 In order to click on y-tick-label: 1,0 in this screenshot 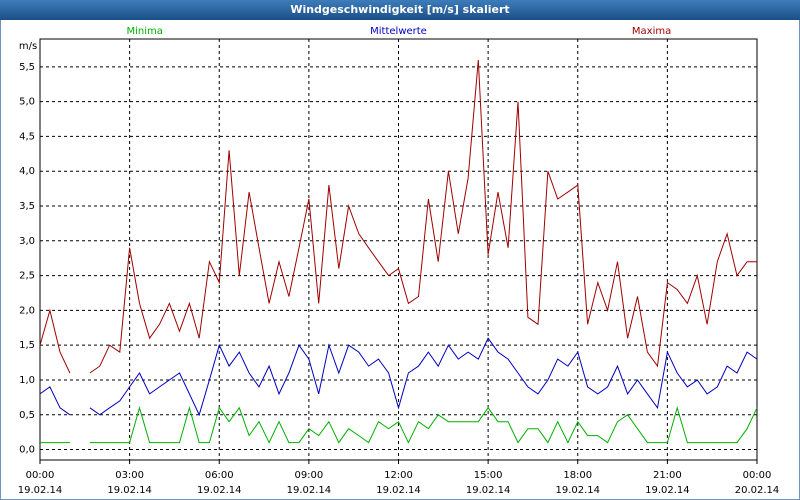, I will do `click(27, 380)`.